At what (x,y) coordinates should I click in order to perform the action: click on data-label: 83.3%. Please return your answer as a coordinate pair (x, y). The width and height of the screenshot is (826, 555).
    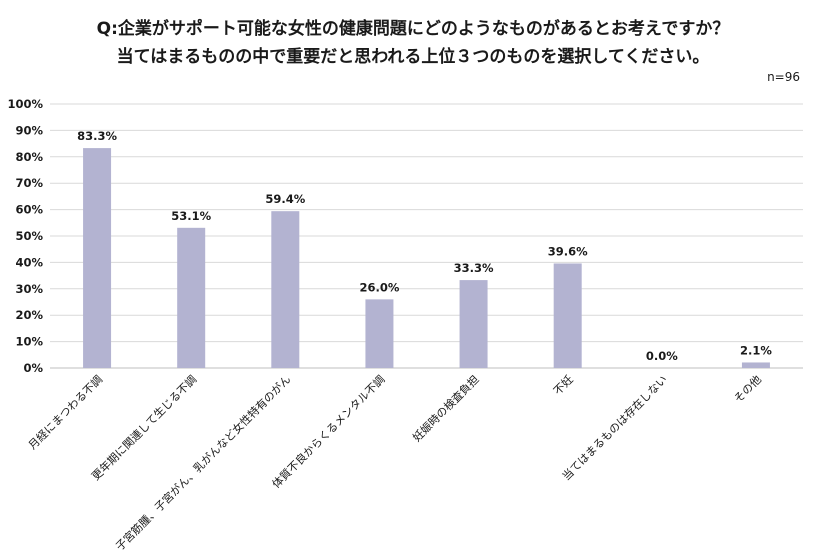
    Looking at the image, I should click on (97, 136).